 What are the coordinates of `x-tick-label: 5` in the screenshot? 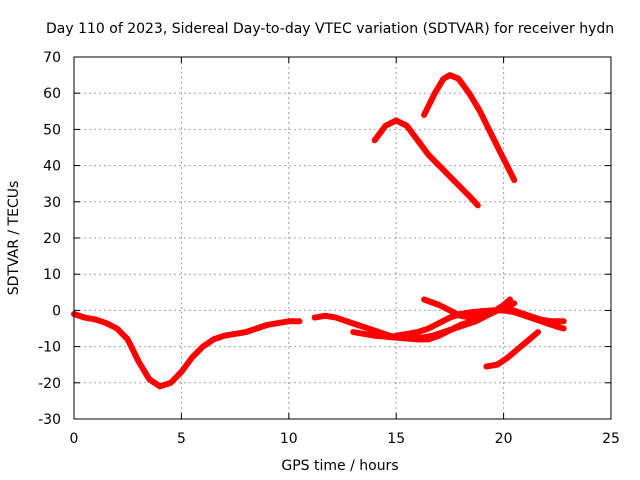 It's located at (181, 439).